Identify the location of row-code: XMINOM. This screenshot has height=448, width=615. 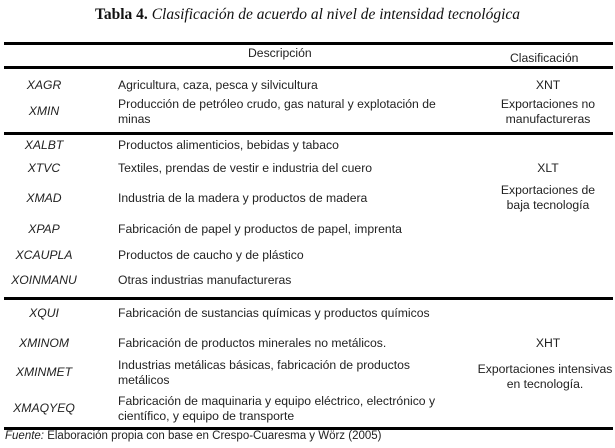
(44, 343).